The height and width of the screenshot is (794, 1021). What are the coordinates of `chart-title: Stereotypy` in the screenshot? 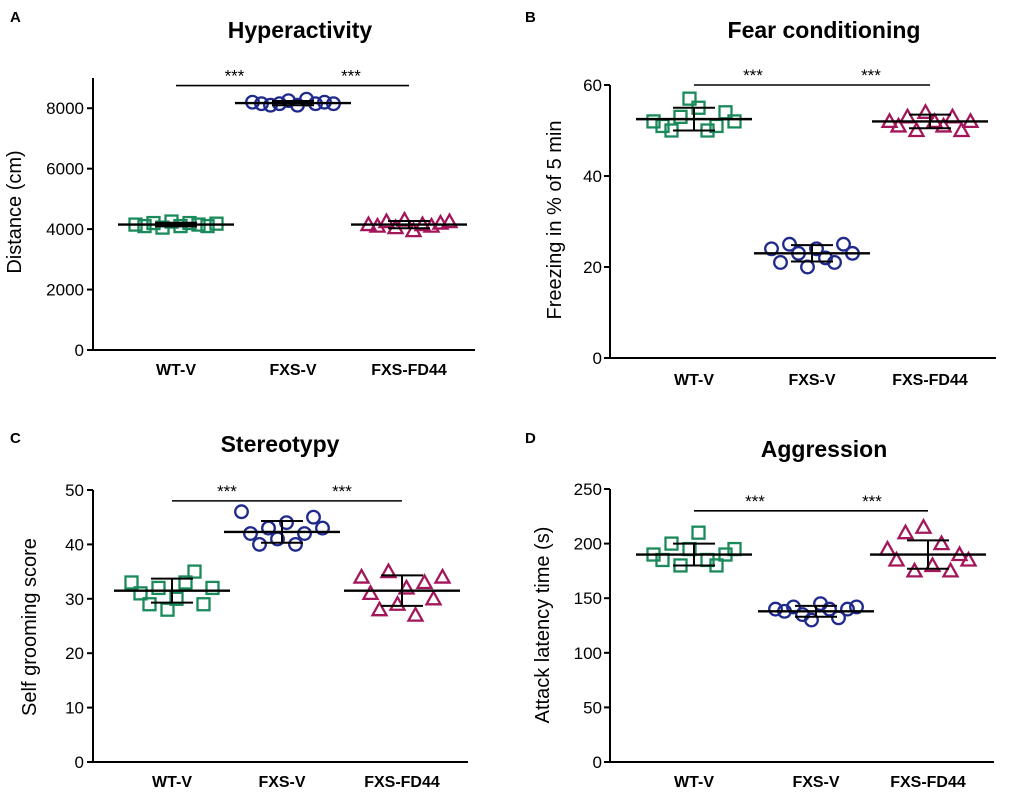 It's located at (280, 444).